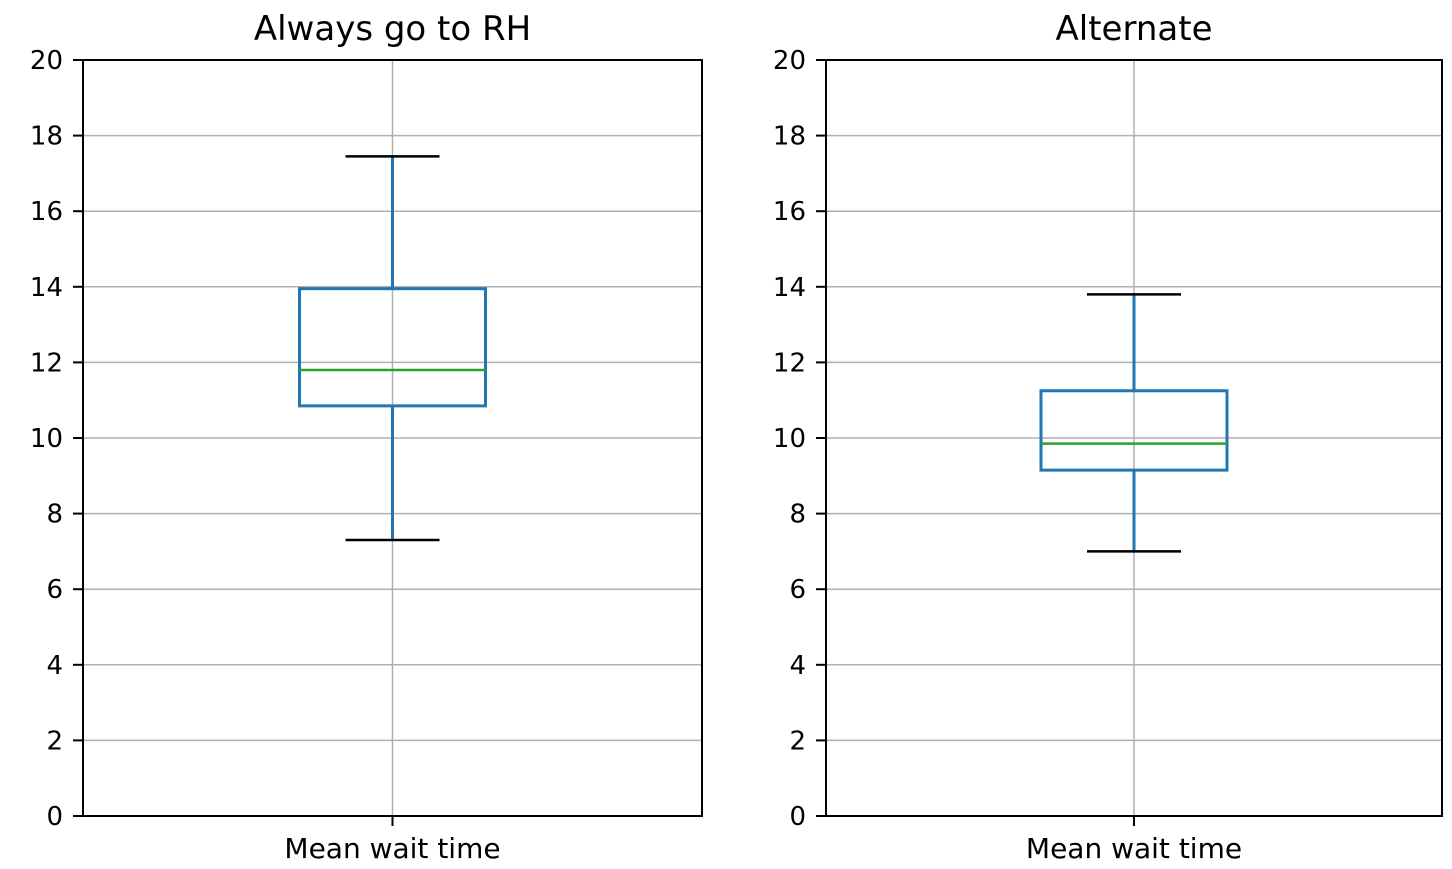 The image size is (1452, 869). What do you see at coordinates (392, 29) in the screenshot?
I see `chart-title: Always go to RH` at bounding box center [392, 29].